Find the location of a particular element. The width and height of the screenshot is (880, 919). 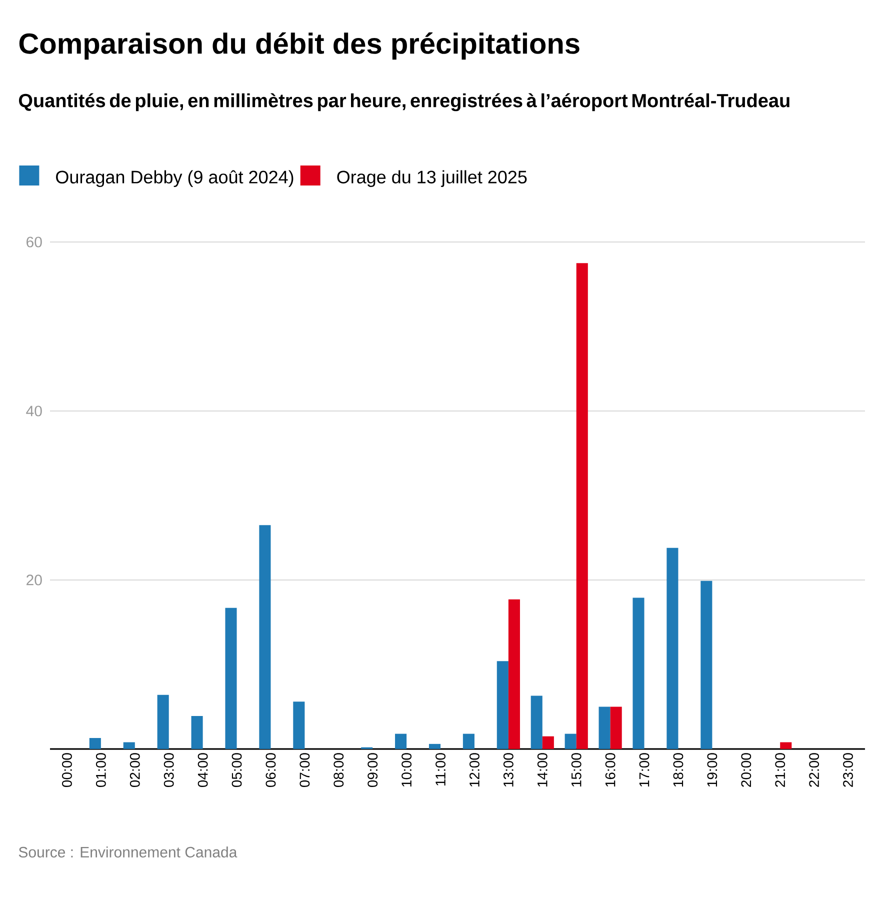

x-tick-label: 12:00 is located at coordinates (475, 769).